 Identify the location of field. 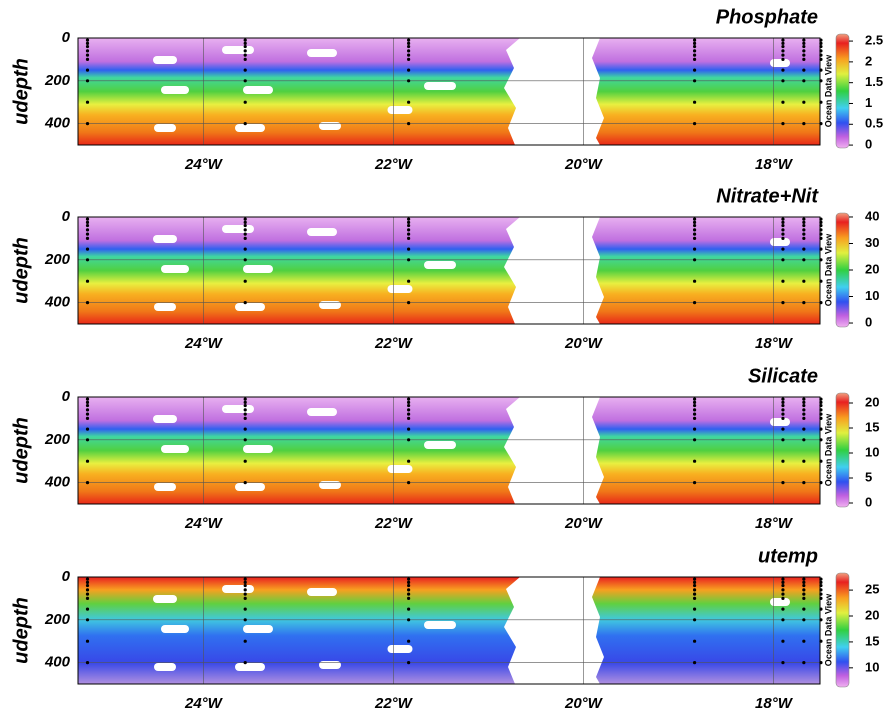
(449, 91).